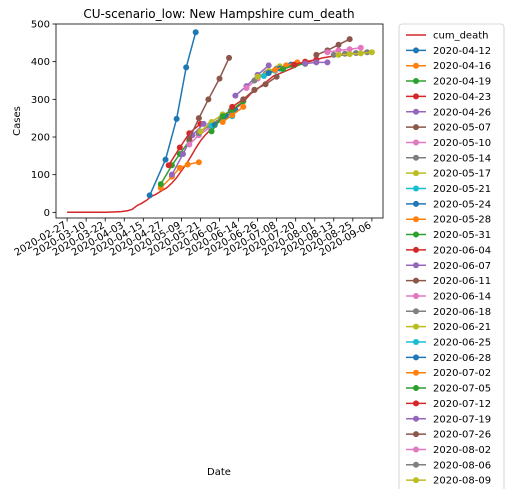 Image resolution: width=509 pixels, height=489 pixels. Describe the element at coordinates (462, 404) in the screenshot. I see `legend-label: 2020-07-12` at that location.